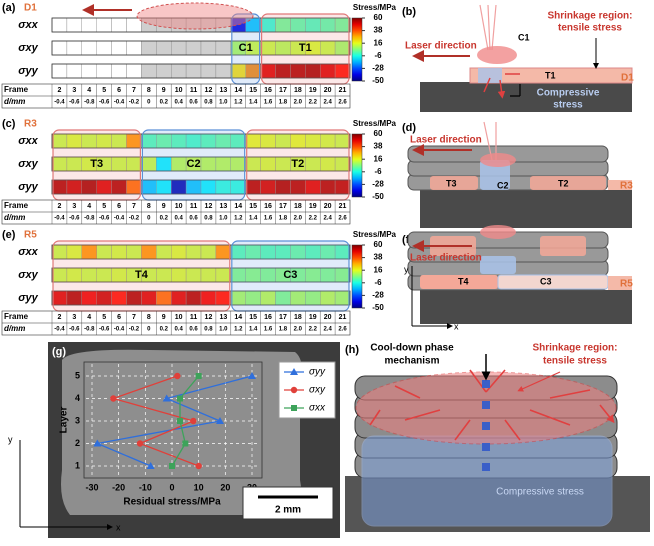  What do you see at coordinates (89, 103) in the screenshot?
I see `d-label: -0.8` at bounding box center [89, 103].